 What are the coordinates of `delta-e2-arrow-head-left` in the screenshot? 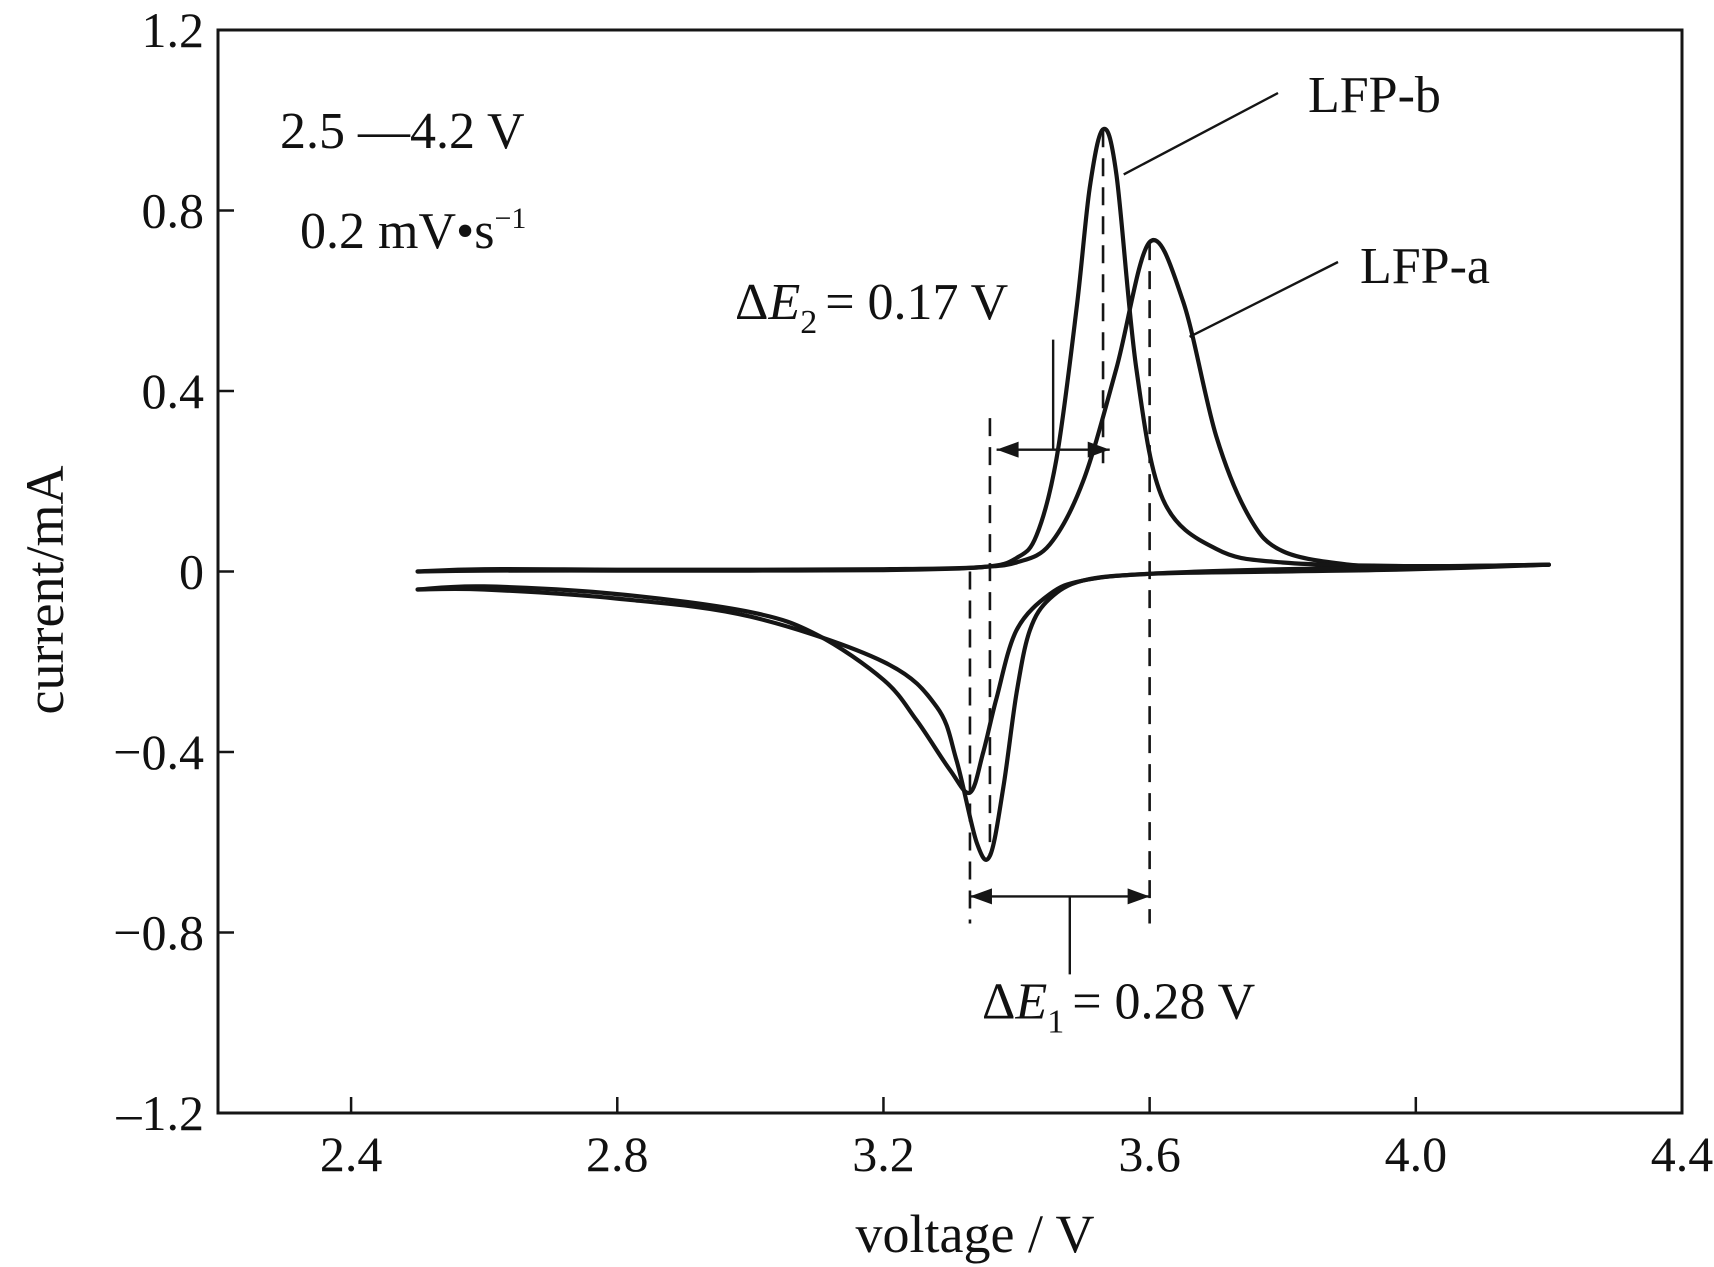 It's located at (1007, 449).